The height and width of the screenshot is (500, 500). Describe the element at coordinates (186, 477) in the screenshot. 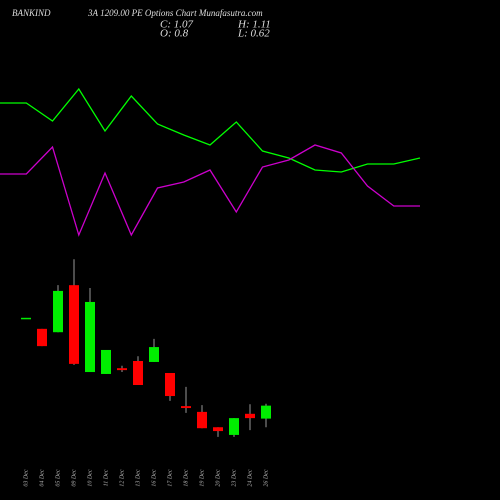

I see `x-tick-label: 18 Dec` at that location.